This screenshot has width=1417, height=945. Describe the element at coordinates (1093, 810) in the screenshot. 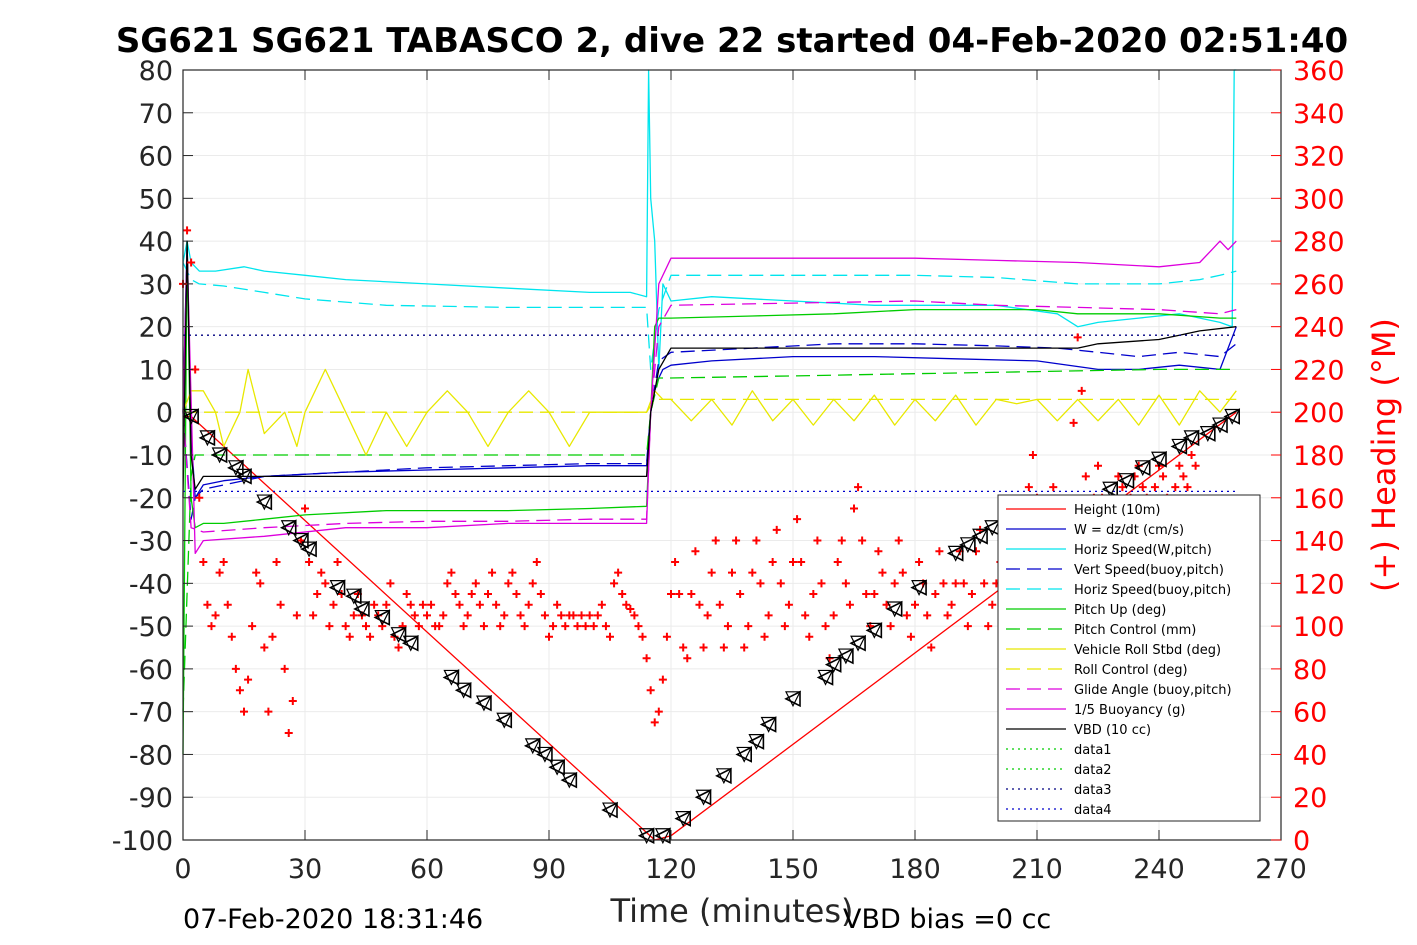

I see `legend-label: data4` at that location.